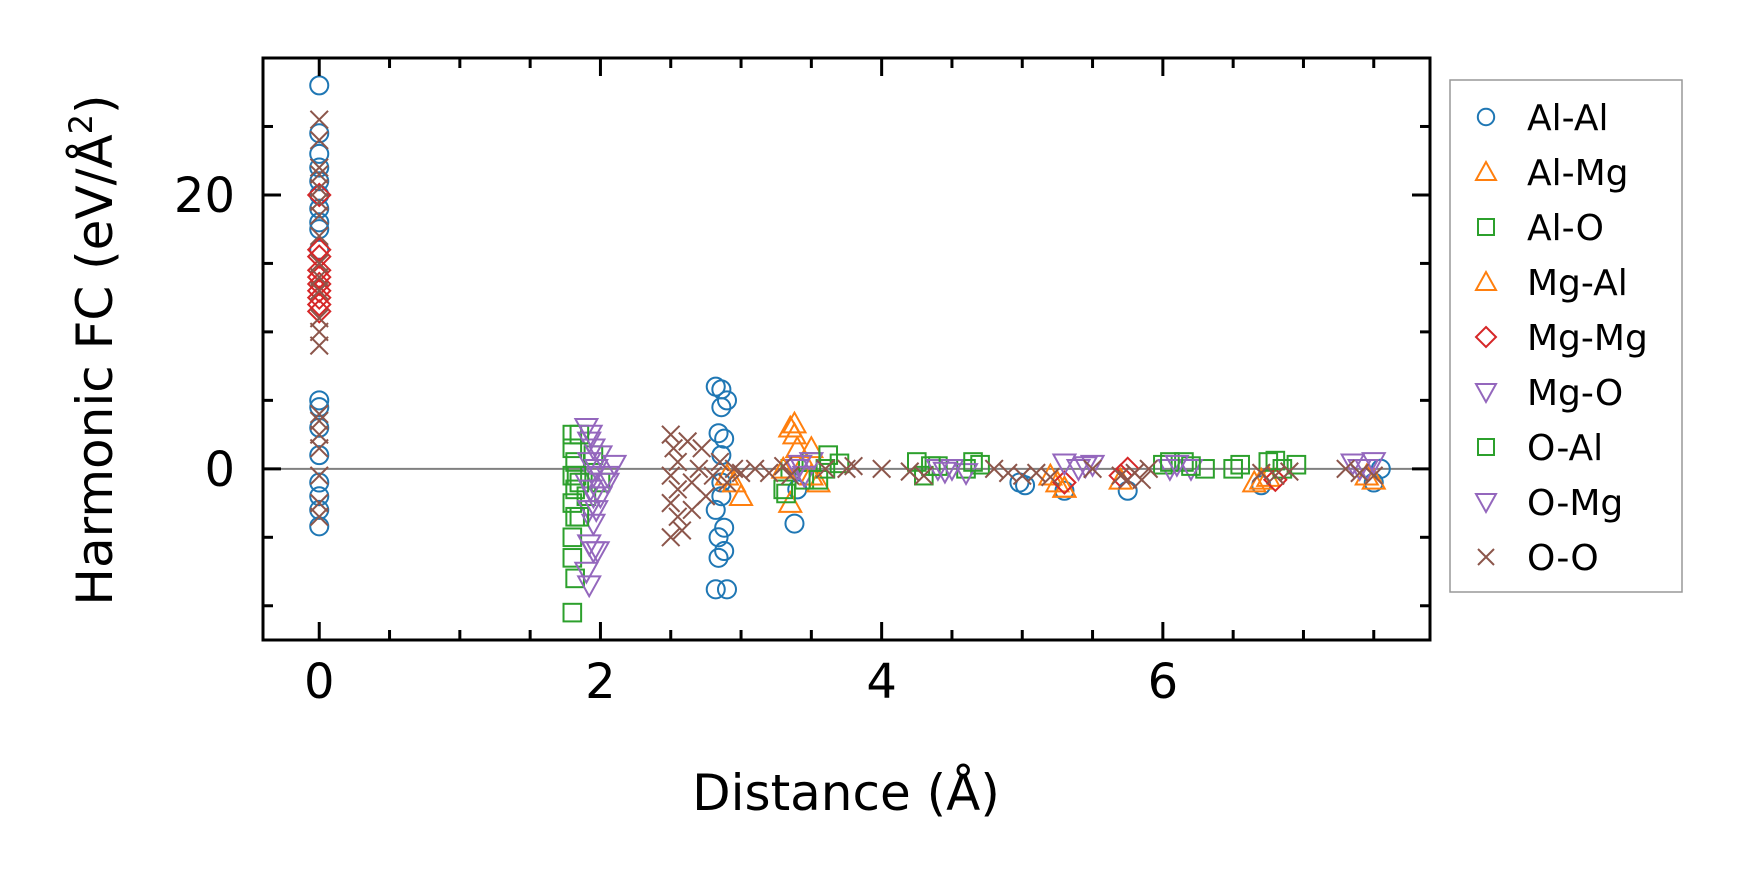  I want to click on x-tick-label: 2, so click(600, 682).